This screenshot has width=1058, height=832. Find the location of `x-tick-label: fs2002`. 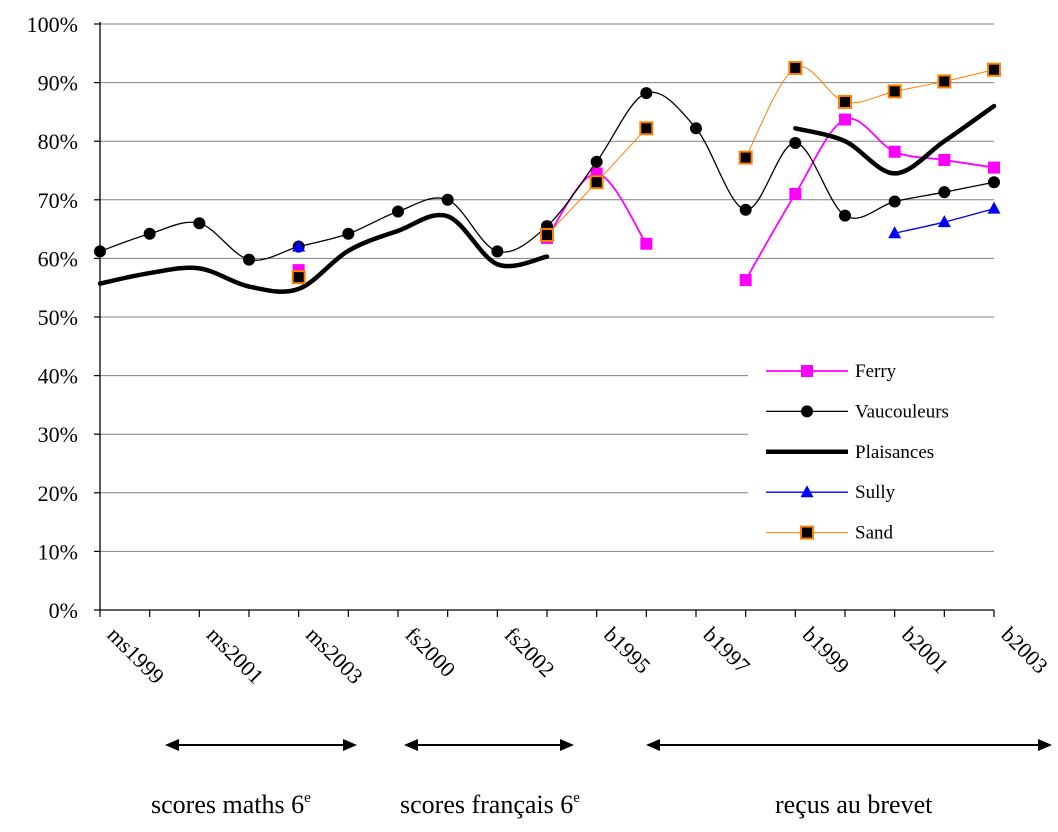

x-tick-label: fs2002 is located at coordinates (530, 652).